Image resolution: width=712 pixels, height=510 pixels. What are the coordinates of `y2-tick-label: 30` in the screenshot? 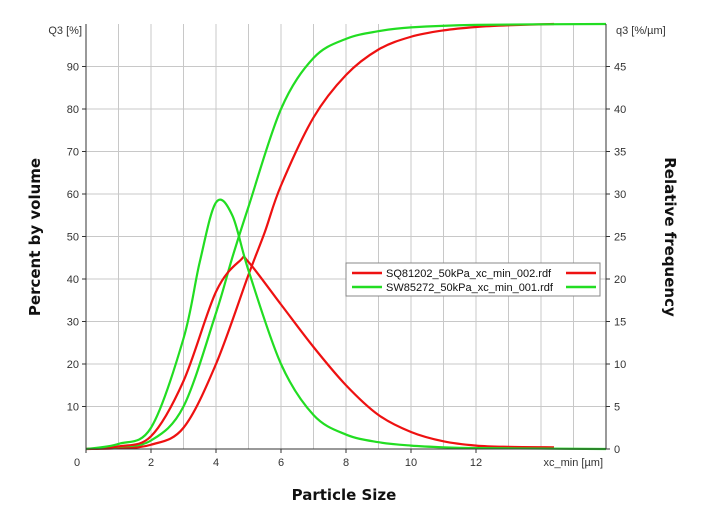 It's located at (620, 195).